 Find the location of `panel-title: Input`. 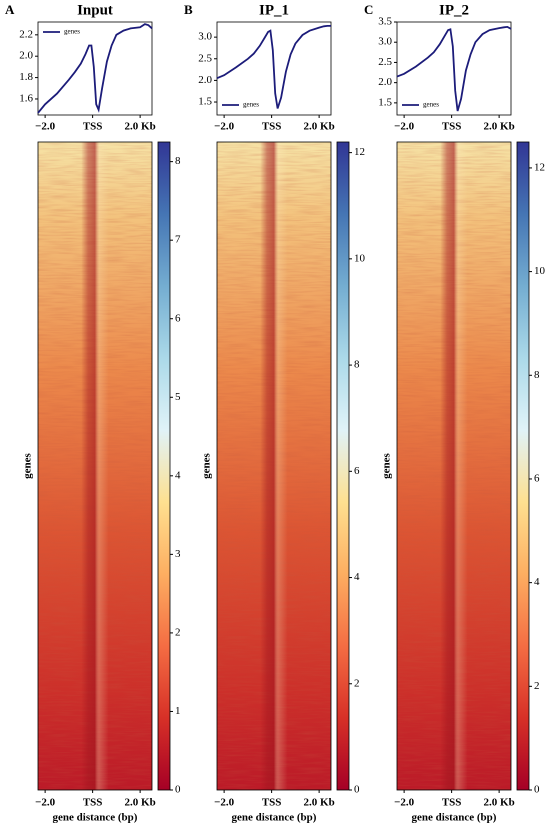

panel-title: Input is located at coordinates (95, 10).